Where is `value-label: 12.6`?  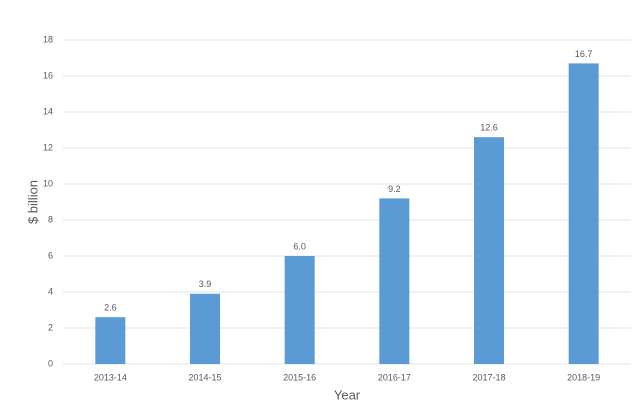
value-label: 12.6 is located at coordinates (489, 128).